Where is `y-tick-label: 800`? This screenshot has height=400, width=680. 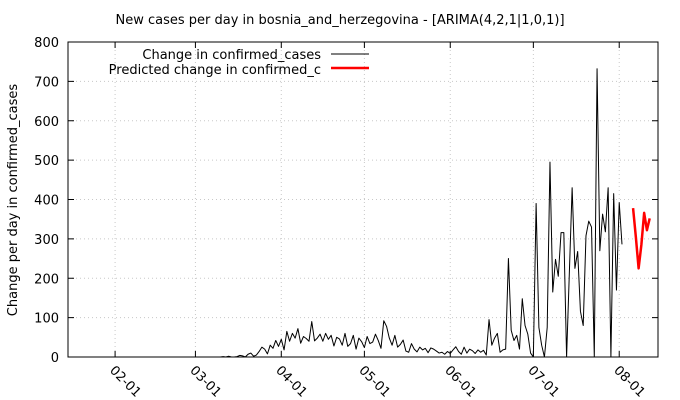
y-tick-label: 800 is located at coordinates (46, 43).